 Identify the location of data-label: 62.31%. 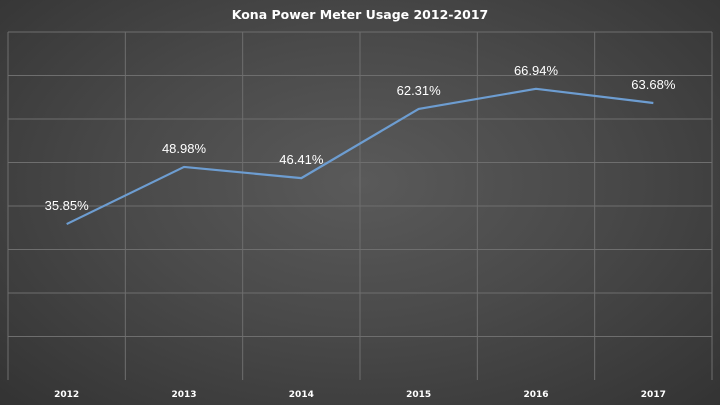
(419, 90).